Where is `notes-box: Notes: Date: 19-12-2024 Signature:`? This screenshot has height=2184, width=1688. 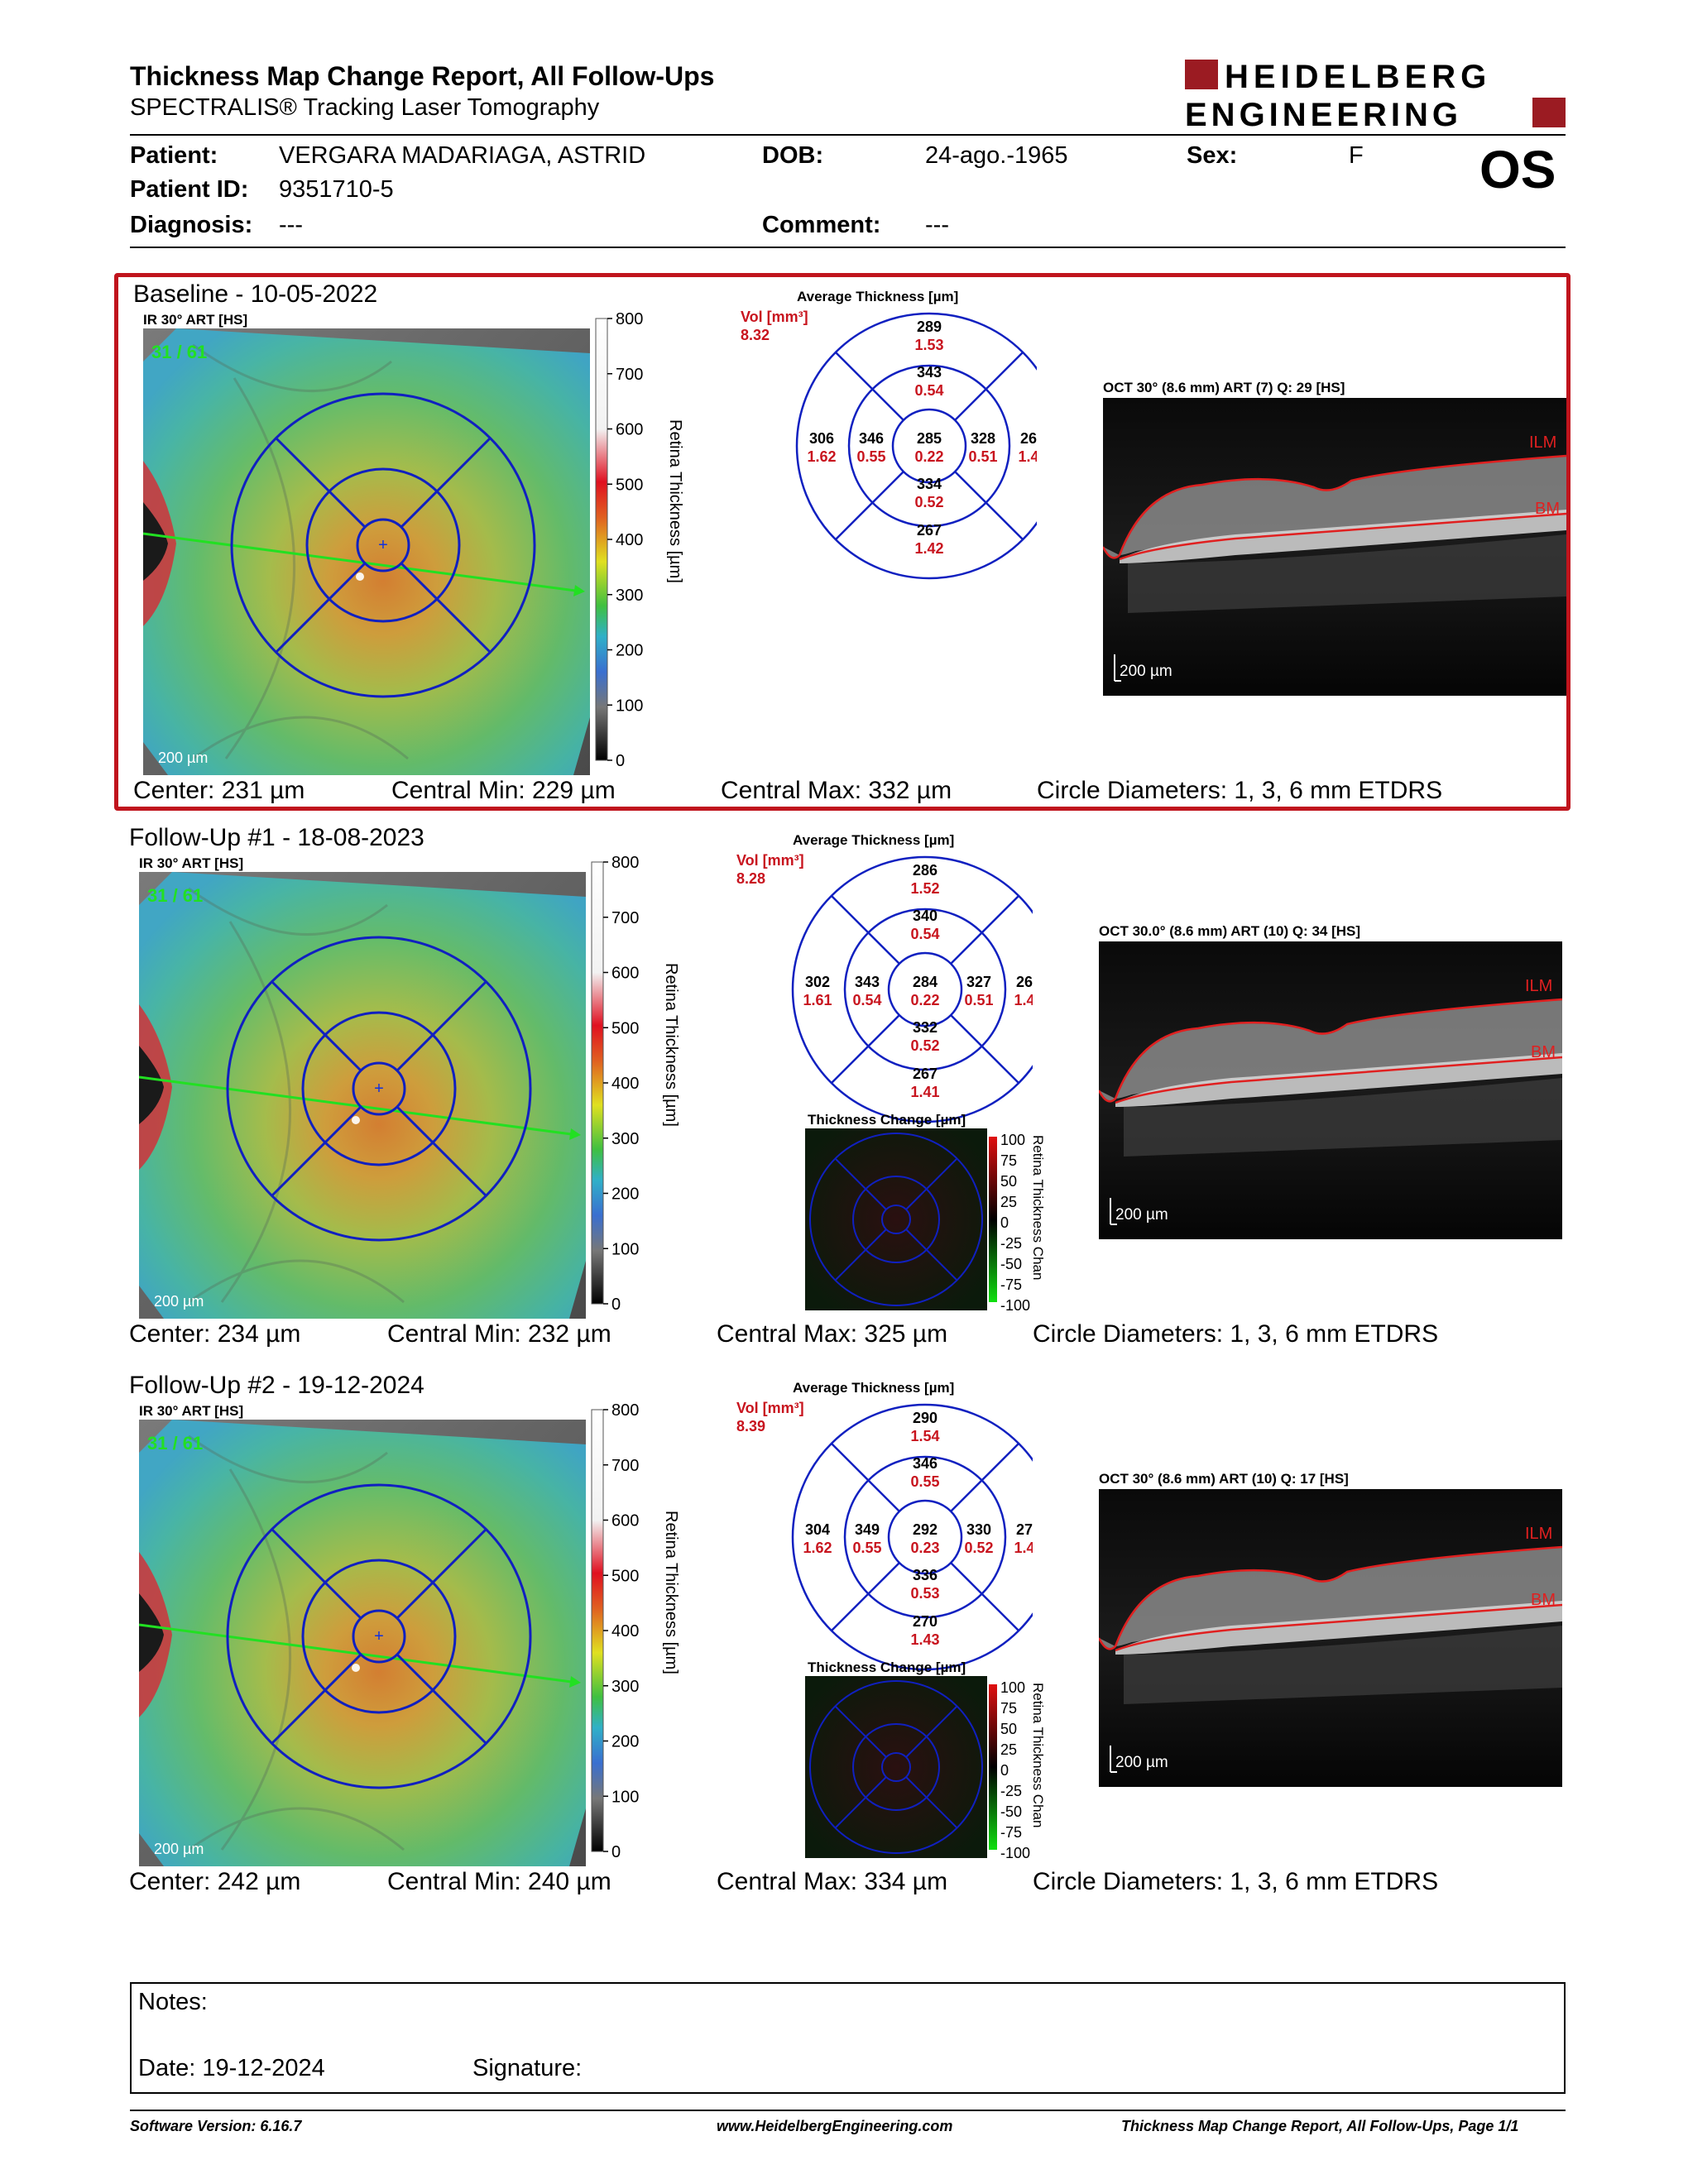
notes-box: Notes: Date: 19-12-2024 Signature: is located at coordinates (848, 2038).